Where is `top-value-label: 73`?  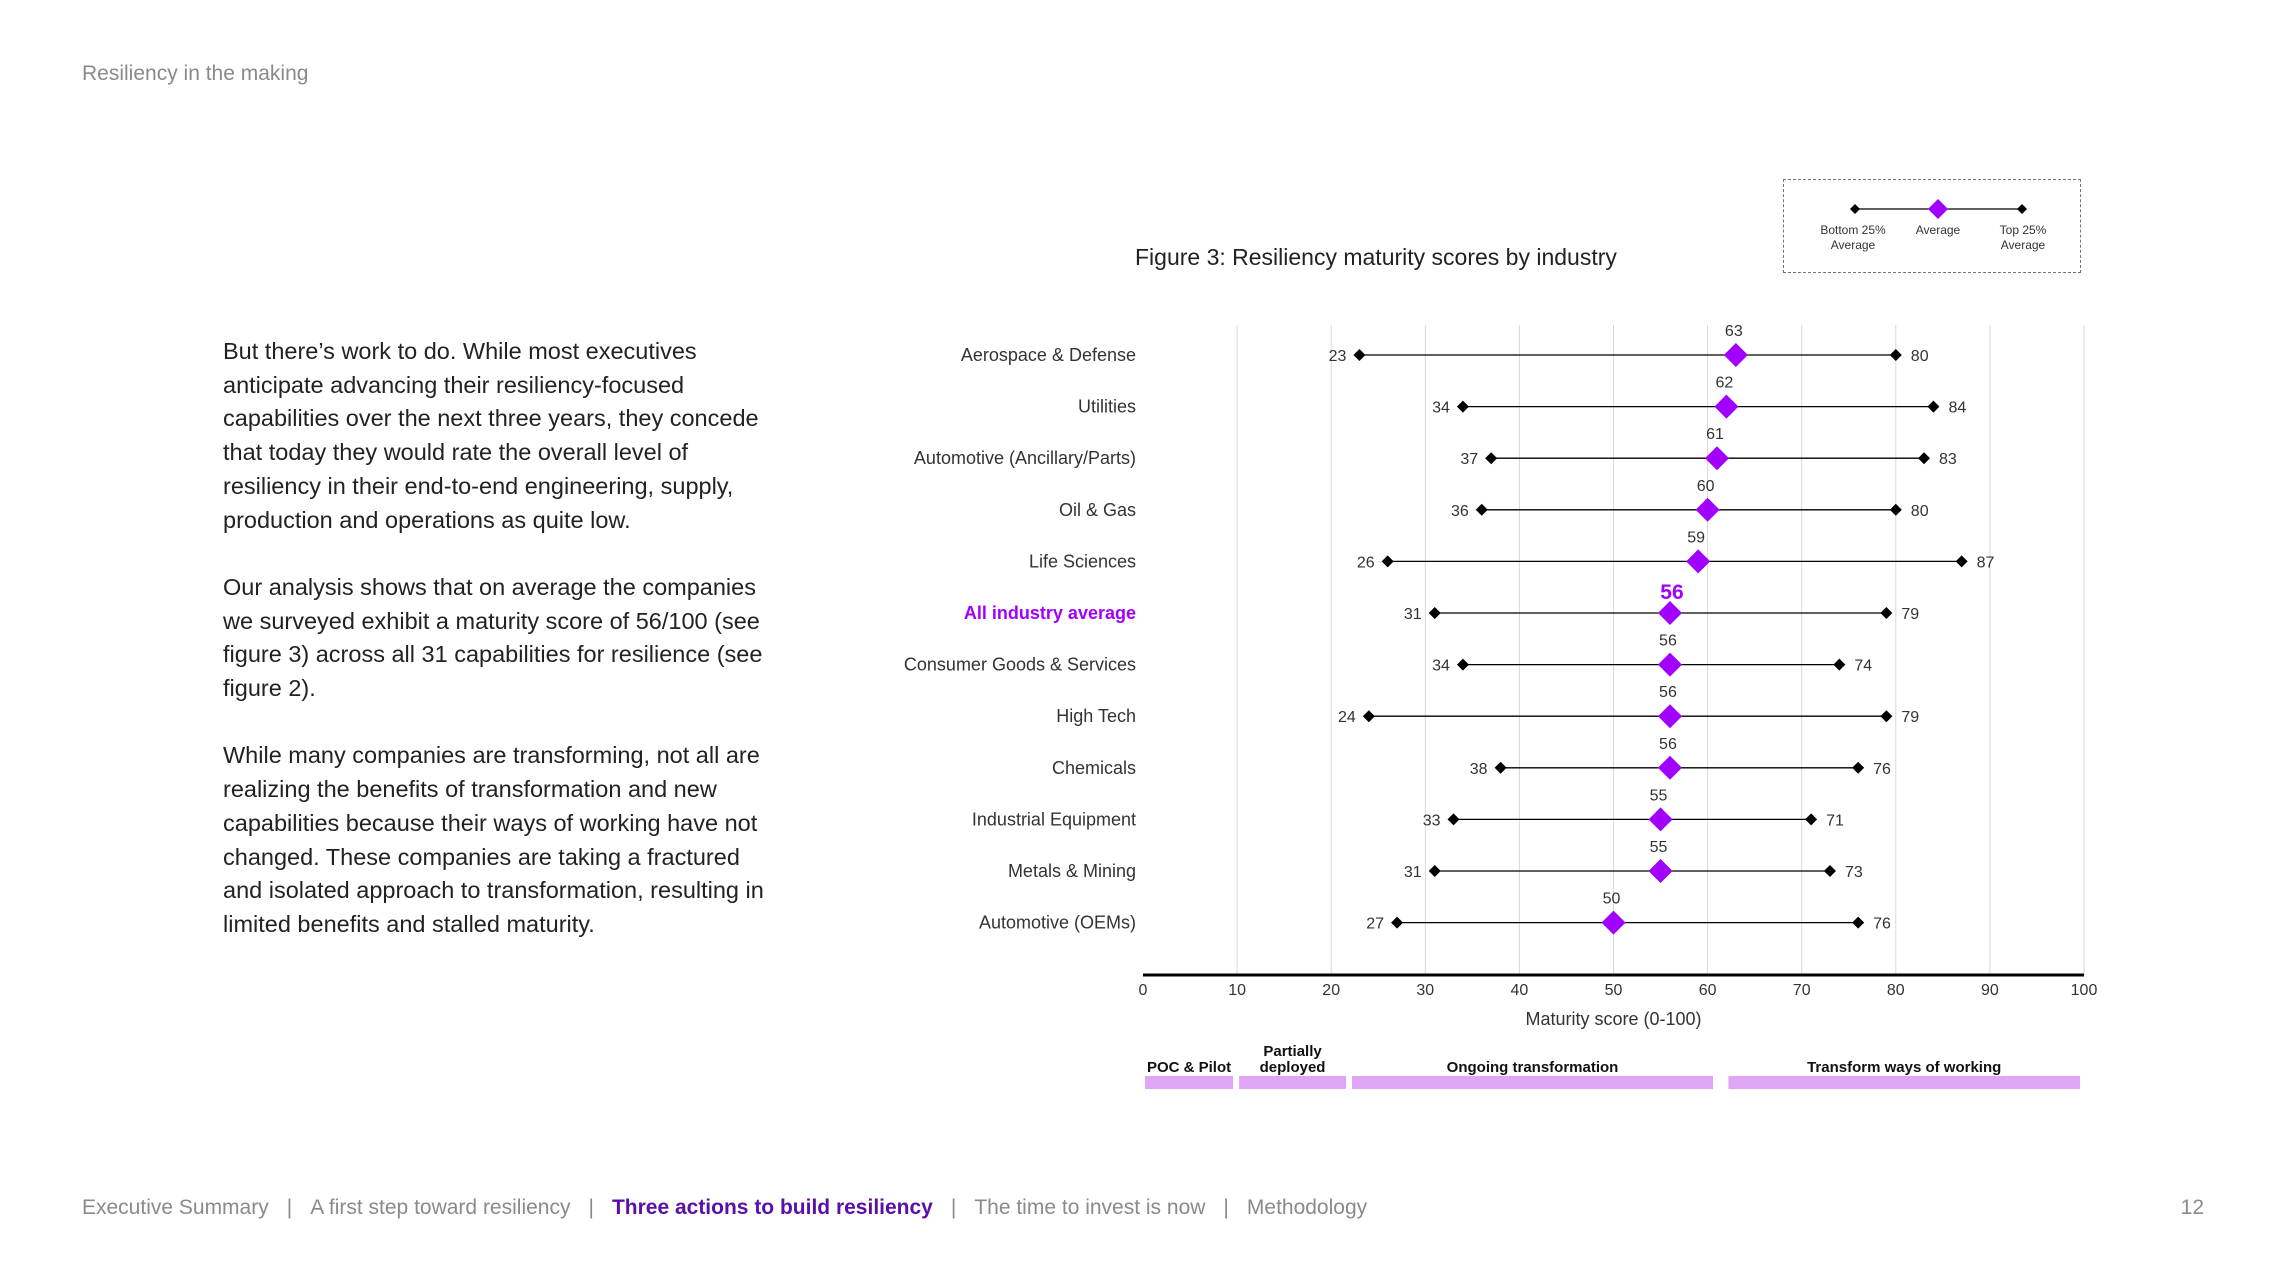
top-value-label: 73 is located at coordinates (1854, 872).